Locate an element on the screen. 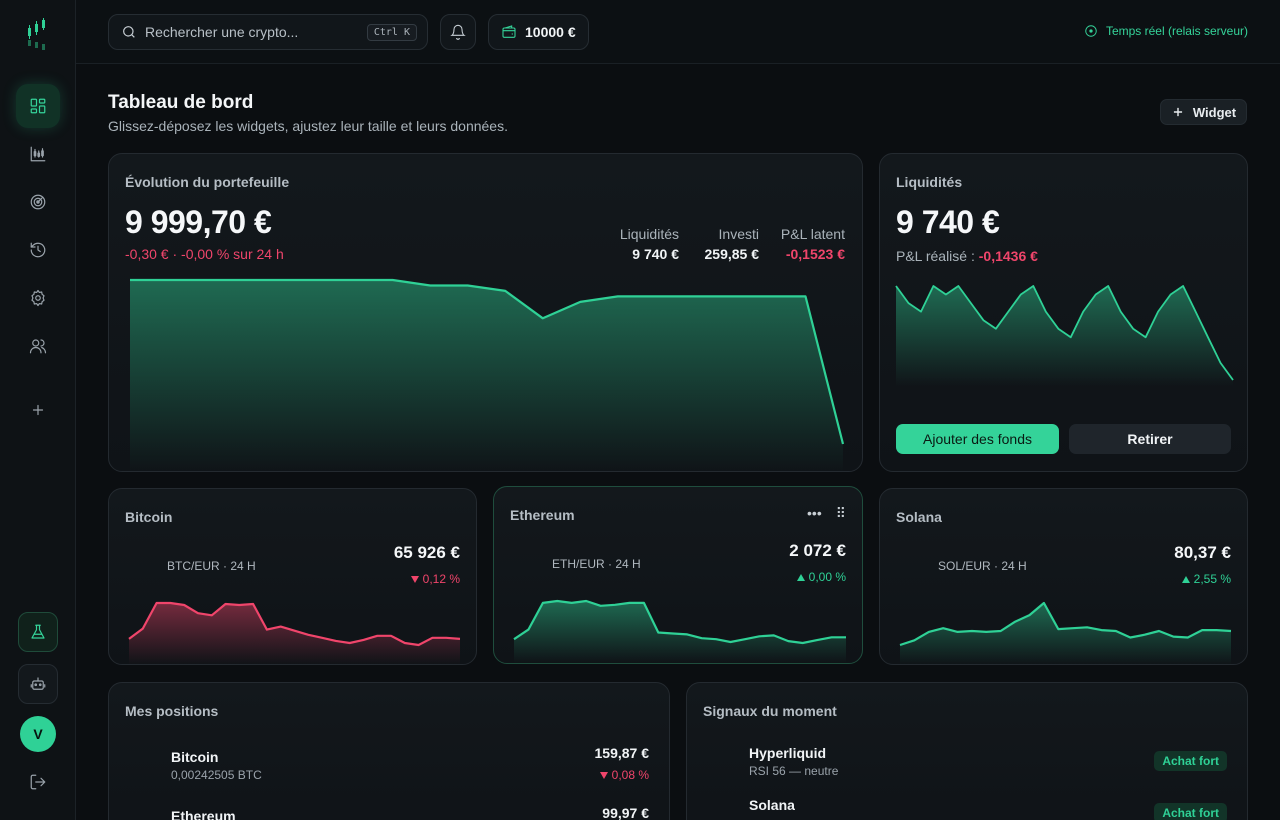 This screenshot has height=820, width=1280. ticker-pair: SOL/EUR · 24 H is located at coordinates (982, 566).